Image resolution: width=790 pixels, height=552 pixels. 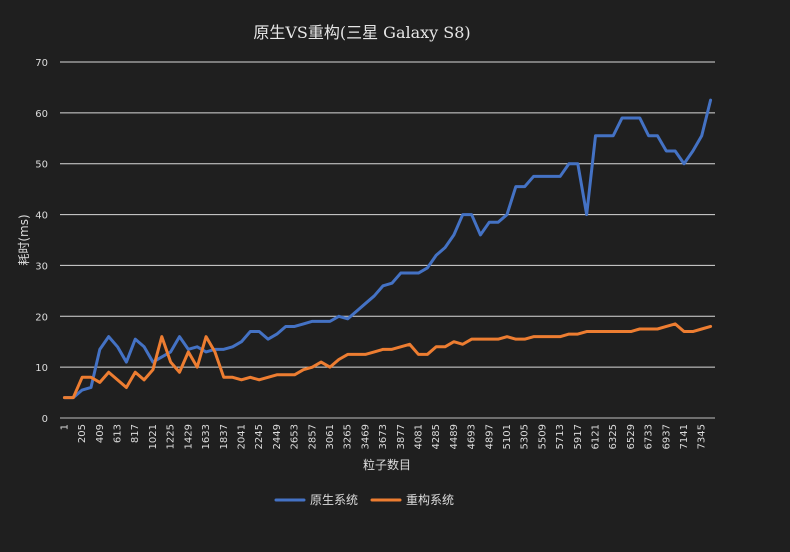 I want to click on y-tick-label: 0, so click(x=45, y=419).